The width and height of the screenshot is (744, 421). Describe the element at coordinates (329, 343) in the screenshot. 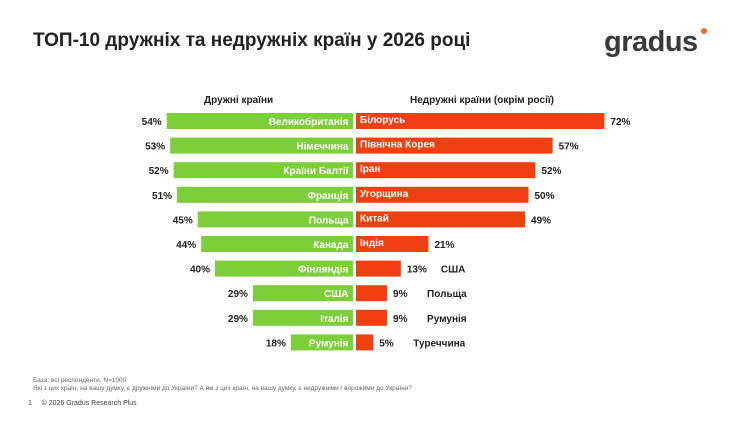

I see `friendly-country-label: Румунія` at that location.